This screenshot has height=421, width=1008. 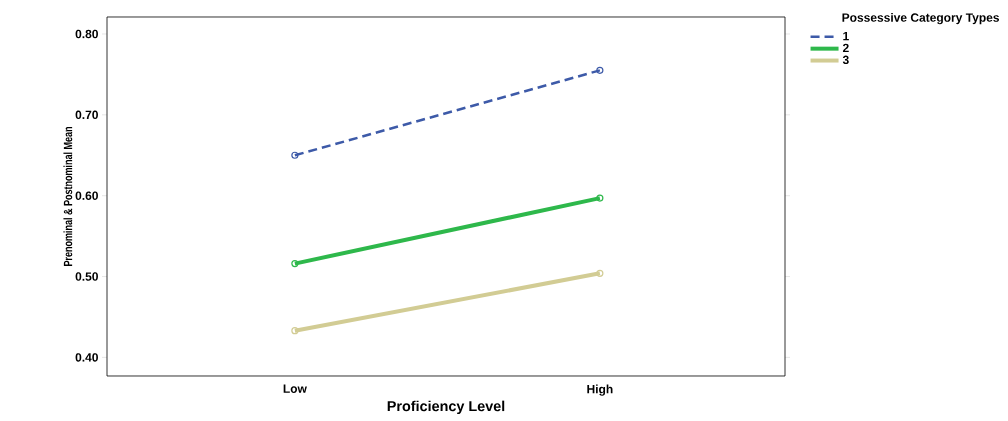 I want to click on y-axis-title: Prenominal & Postnominal Mean, so click(x=68, y=196).